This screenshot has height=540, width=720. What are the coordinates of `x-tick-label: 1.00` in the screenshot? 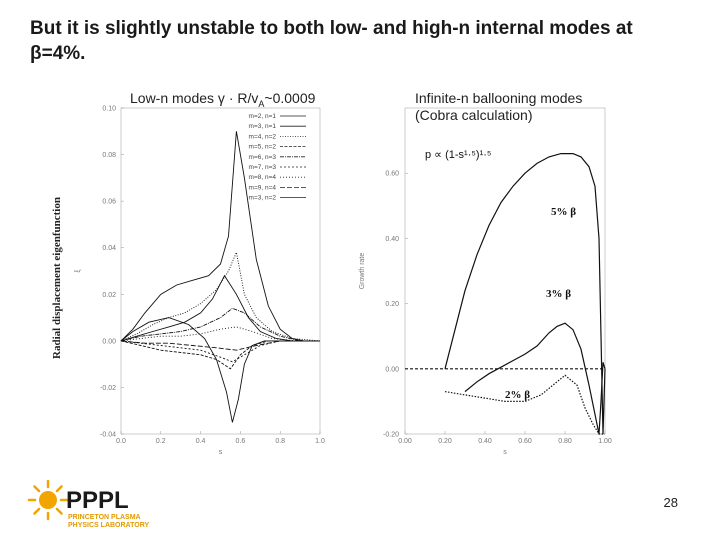 It's located at (605, 441).